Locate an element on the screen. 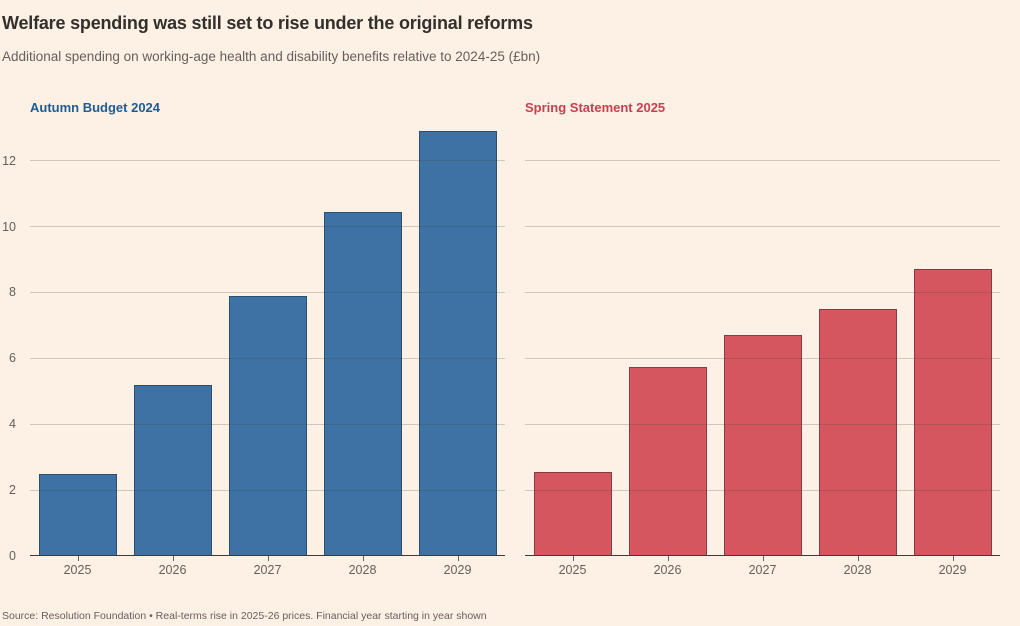  y-tick-label-2: 2 is located at coordinates (12, 490).